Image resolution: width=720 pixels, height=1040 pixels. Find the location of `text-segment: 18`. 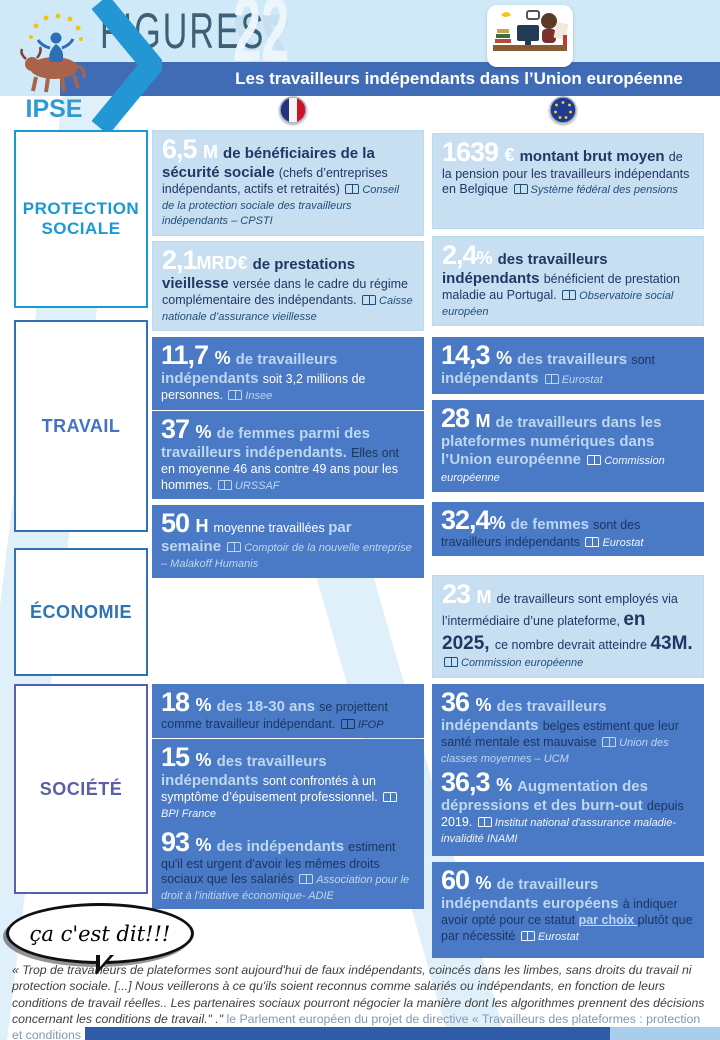

text-segment: 18 is located at coordinates (178, 702).